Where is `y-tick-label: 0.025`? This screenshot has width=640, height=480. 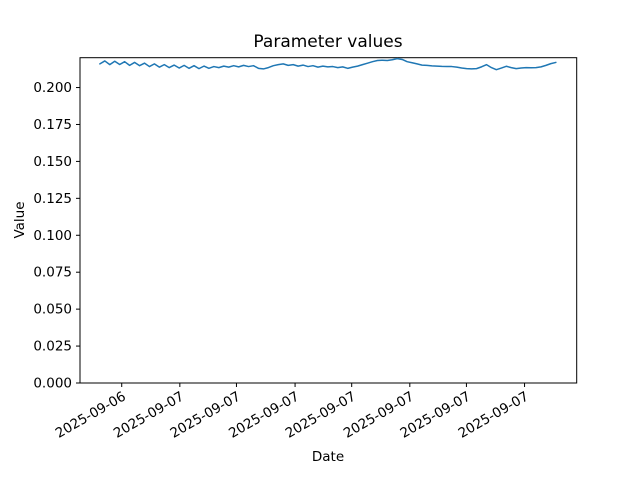
y-tick-label: 0.025 is located at coordinates (52, 347).